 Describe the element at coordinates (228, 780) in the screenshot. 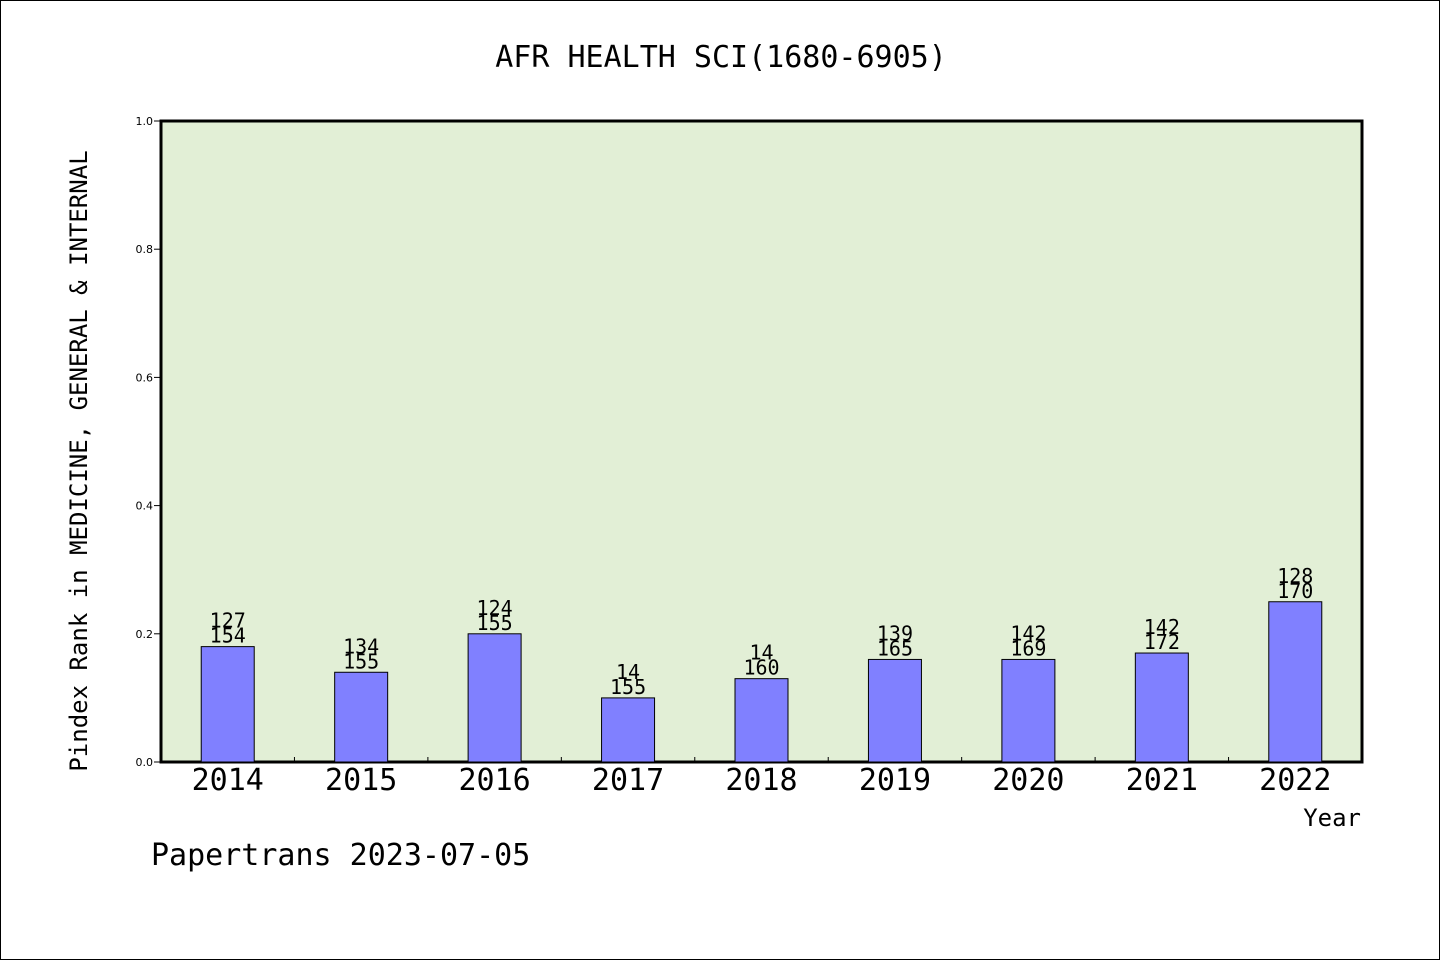

I see `x-tick-label: 2014` at that location.